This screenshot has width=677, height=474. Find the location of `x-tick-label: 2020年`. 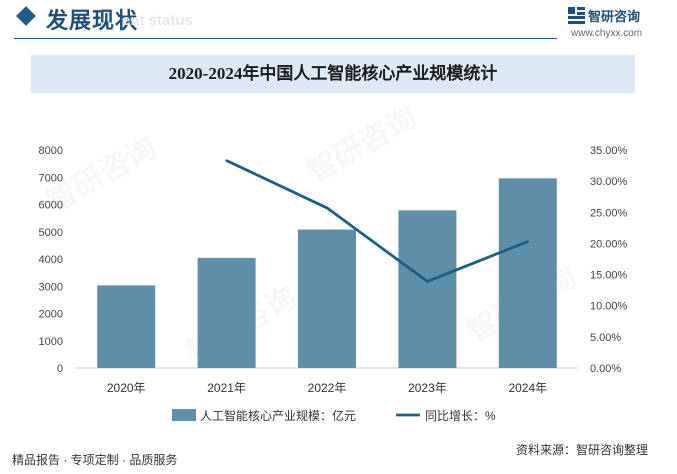

x-tick-label: 2020年 is located at coordinates (126, 388).